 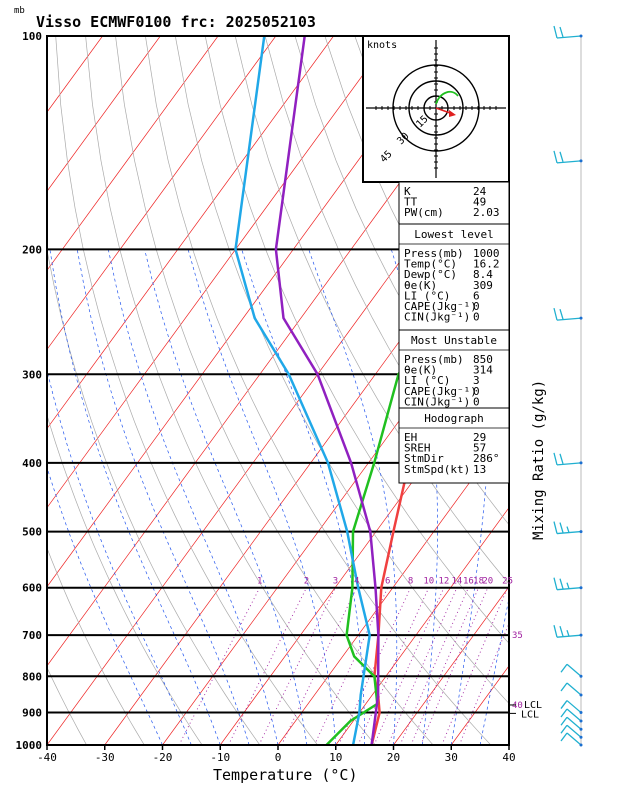 I want to click on x-axis-label: Temperature (°C), so click(x=285, y=775).